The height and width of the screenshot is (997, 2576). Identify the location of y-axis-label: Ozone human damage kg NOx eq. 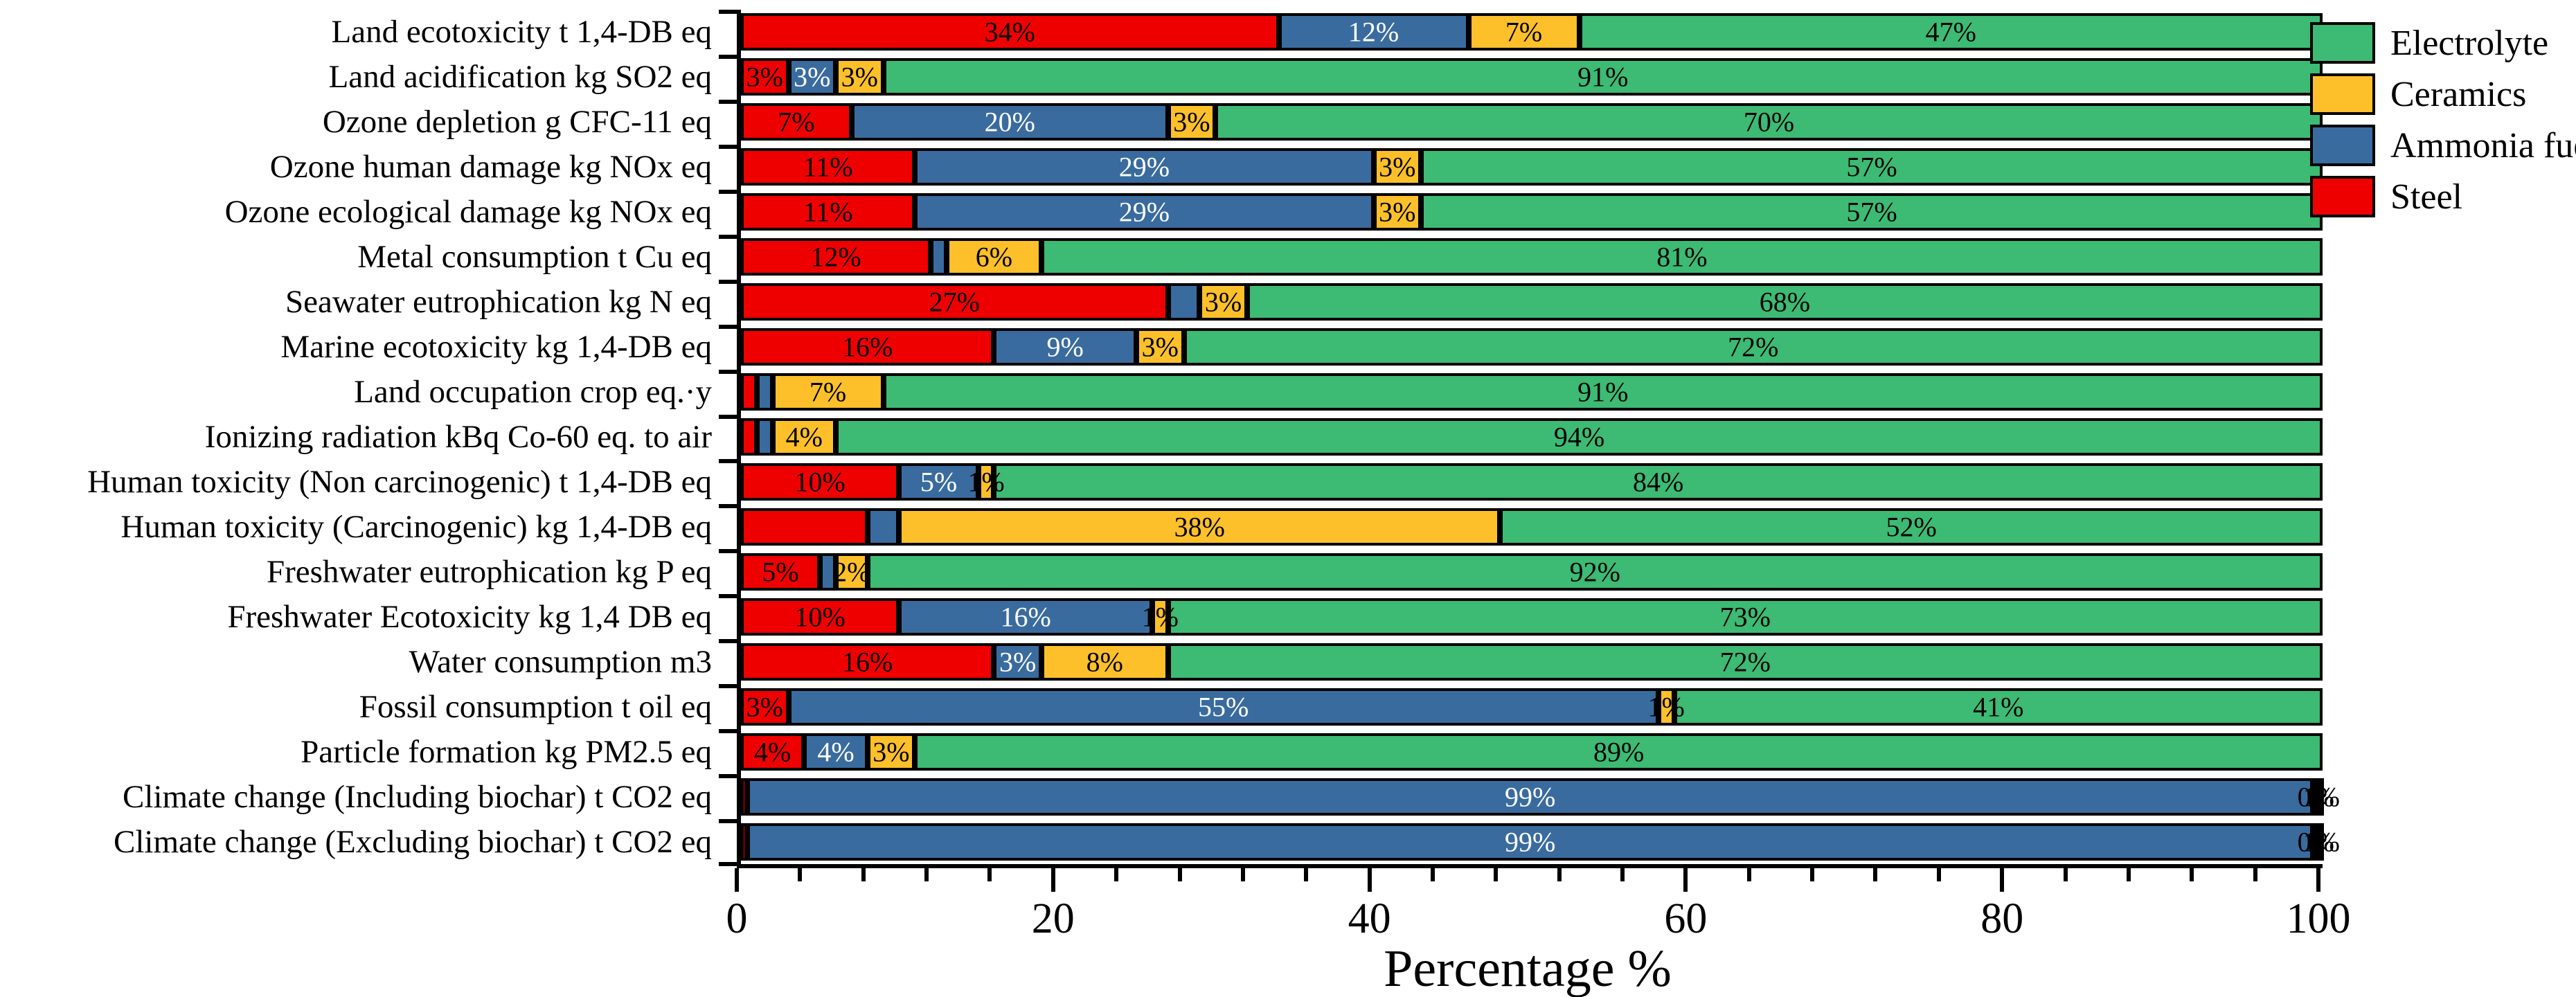
(491, 168).